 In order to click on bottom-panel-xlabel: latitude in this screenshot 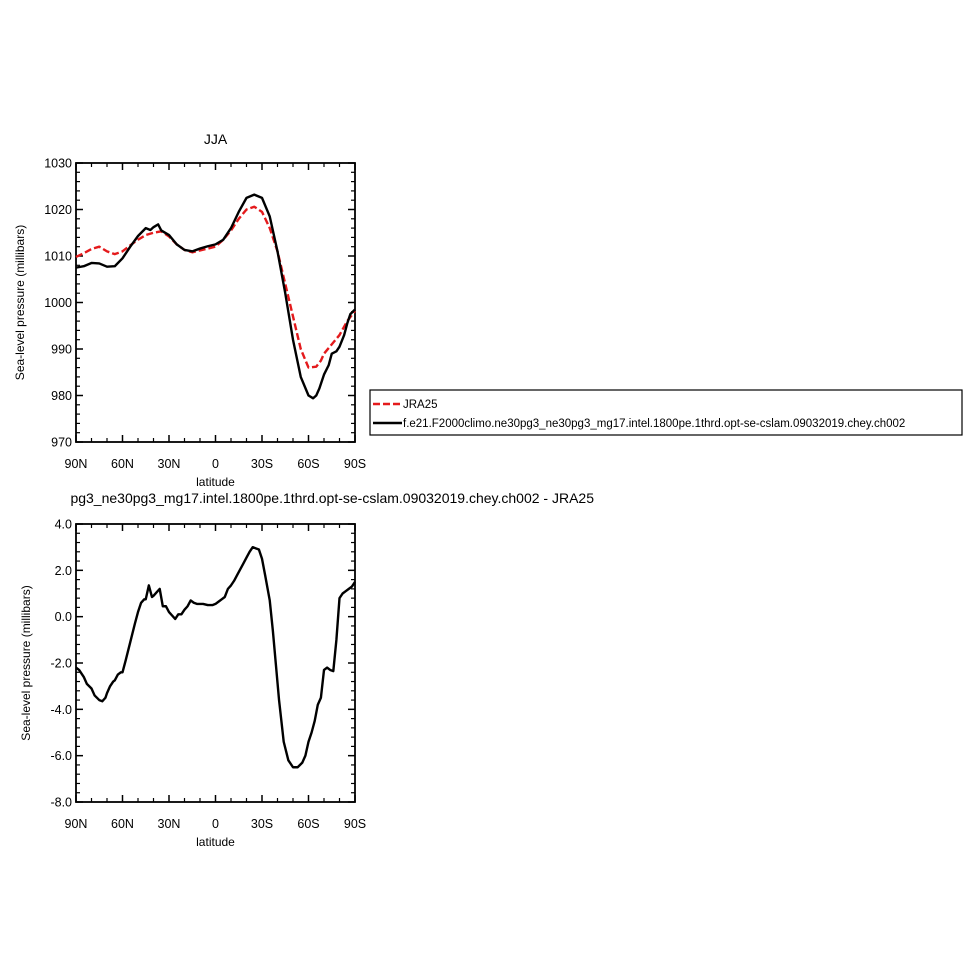, I will do `click(215, 842)`.